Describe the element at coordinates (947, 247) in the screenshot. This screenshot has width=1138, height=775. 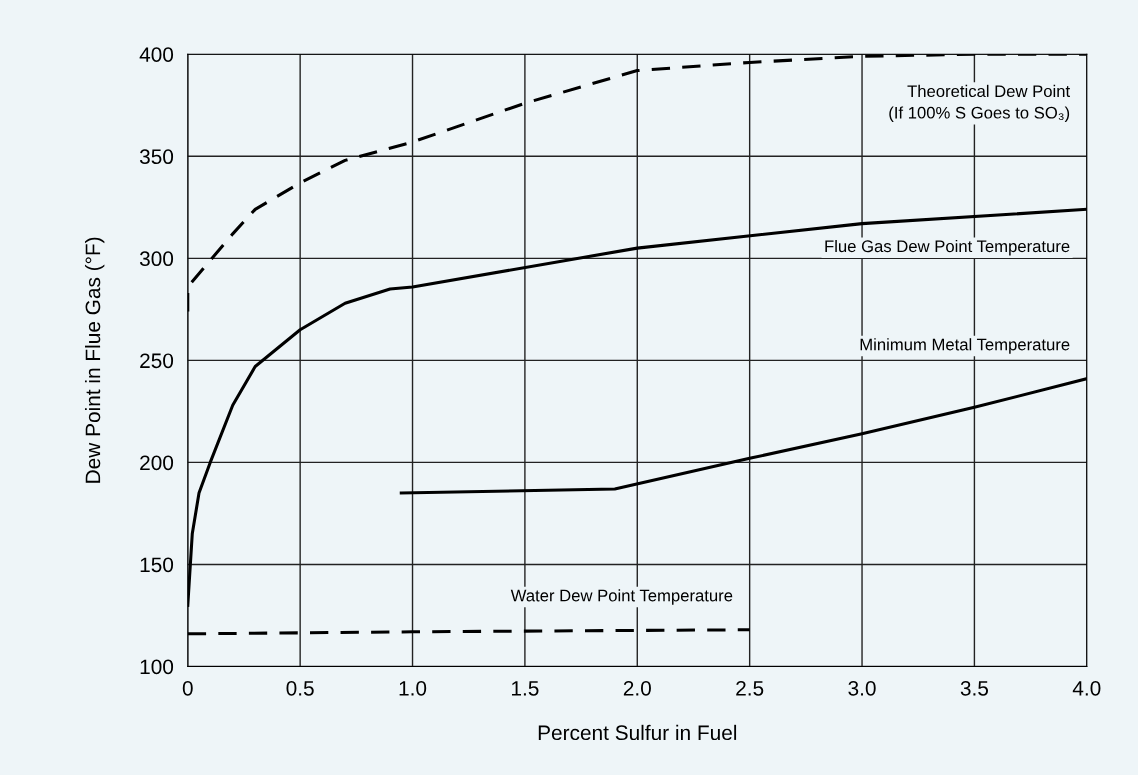
I see `series-label: Flue Gas Dew Point Temperature` at that location.